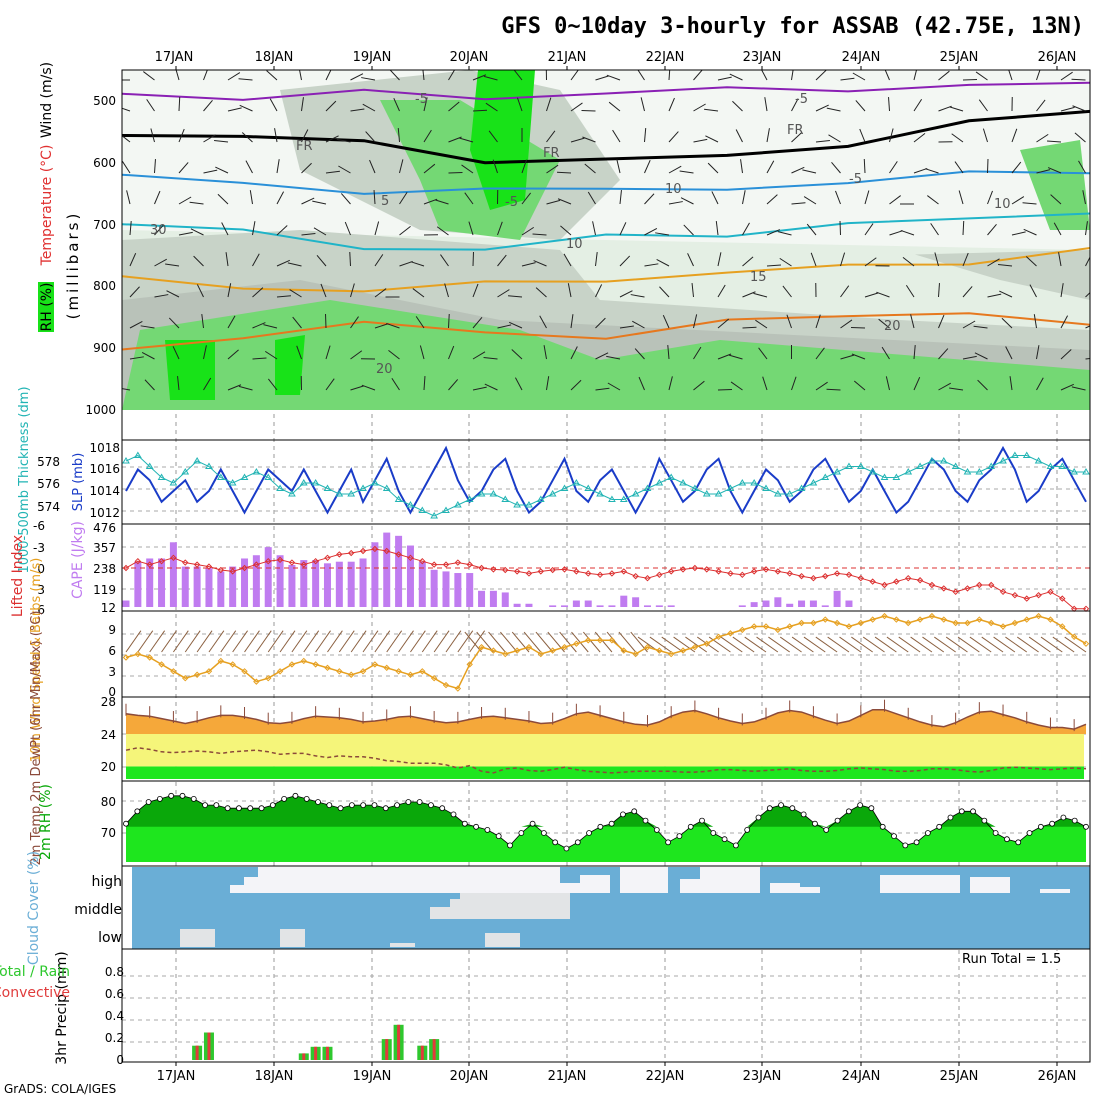 This screenshot has height=1100, width=1100. Describe the element at coordinates (801, 99) in the screenshot. I see `contour-label-1: -5` at that location.